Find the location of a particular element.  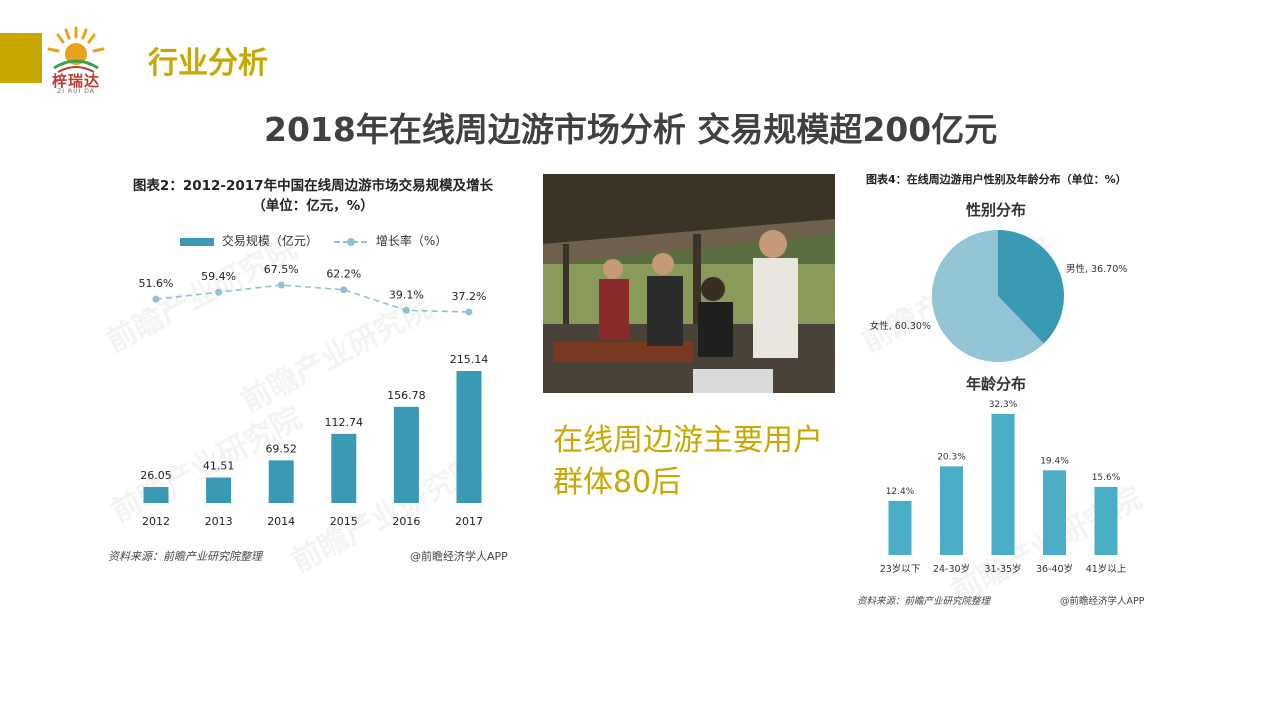

logo-subtext: ZI RUI DA is located at coordinates (76, 91).